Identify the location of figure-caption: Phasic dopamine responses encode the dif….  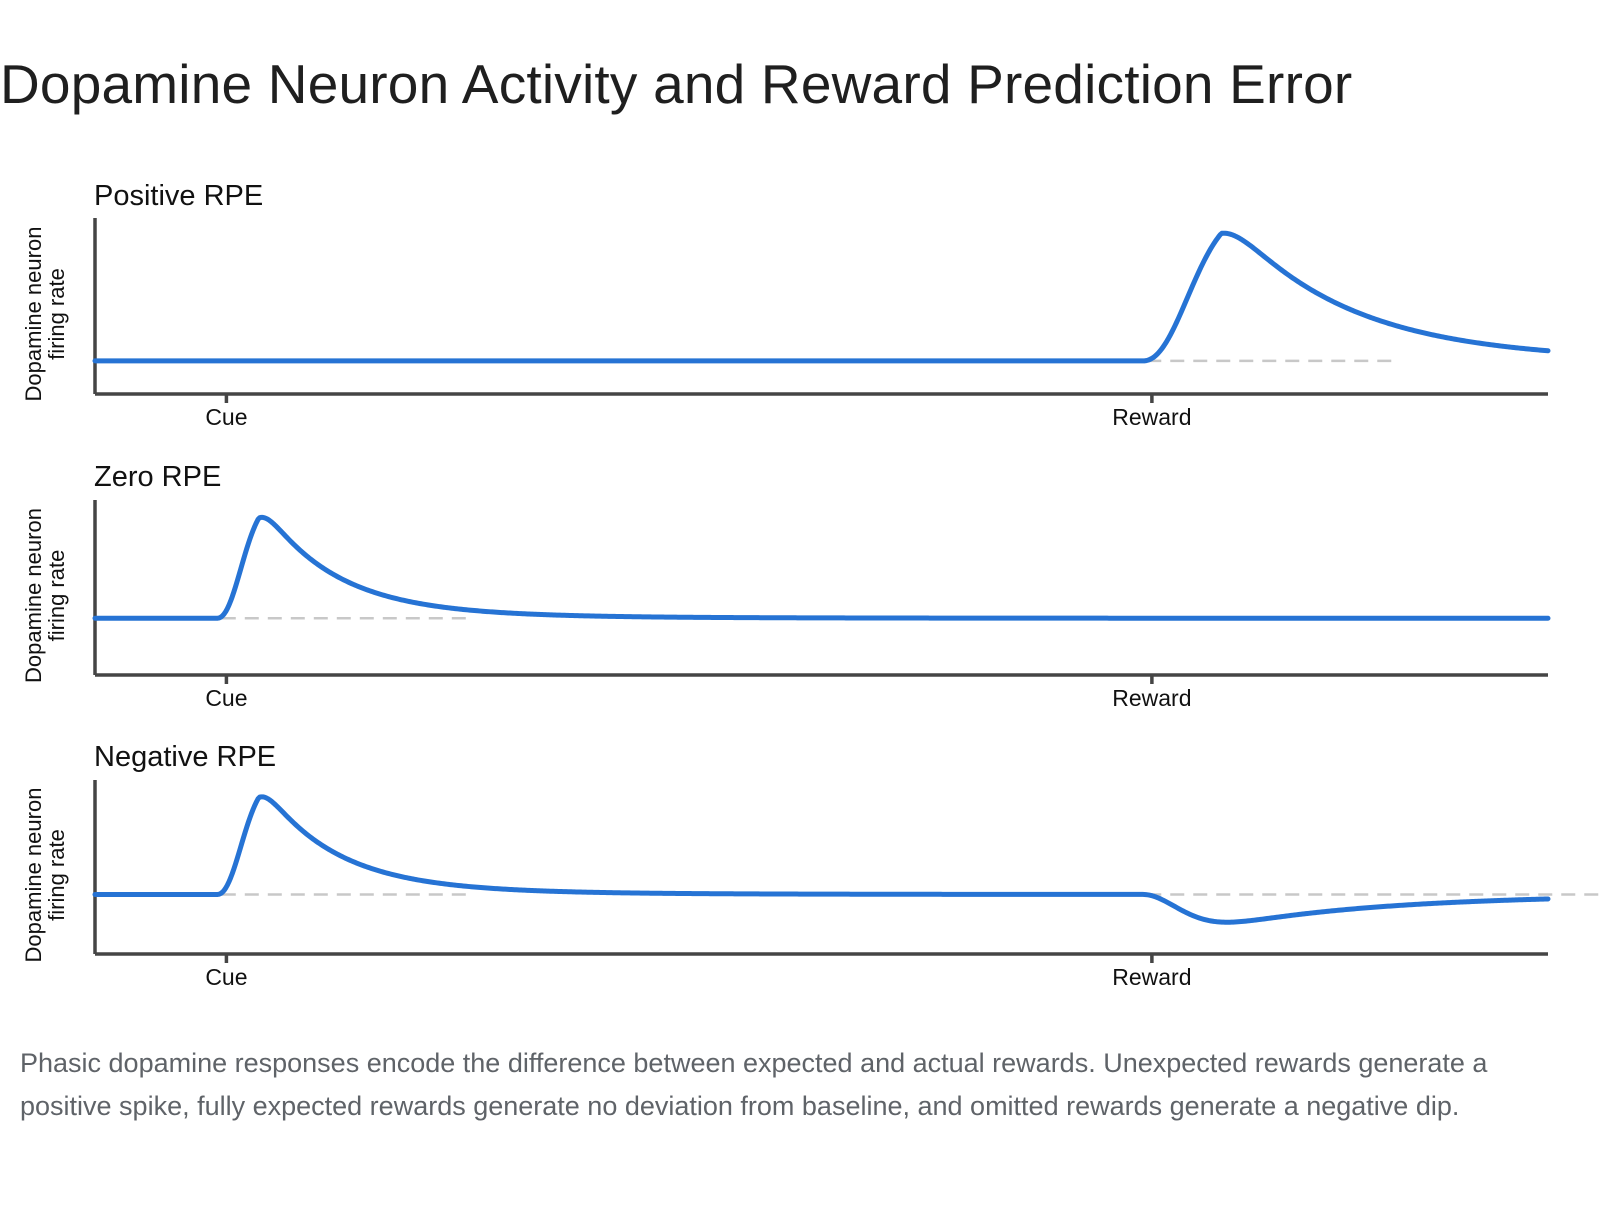
(754, 1084).